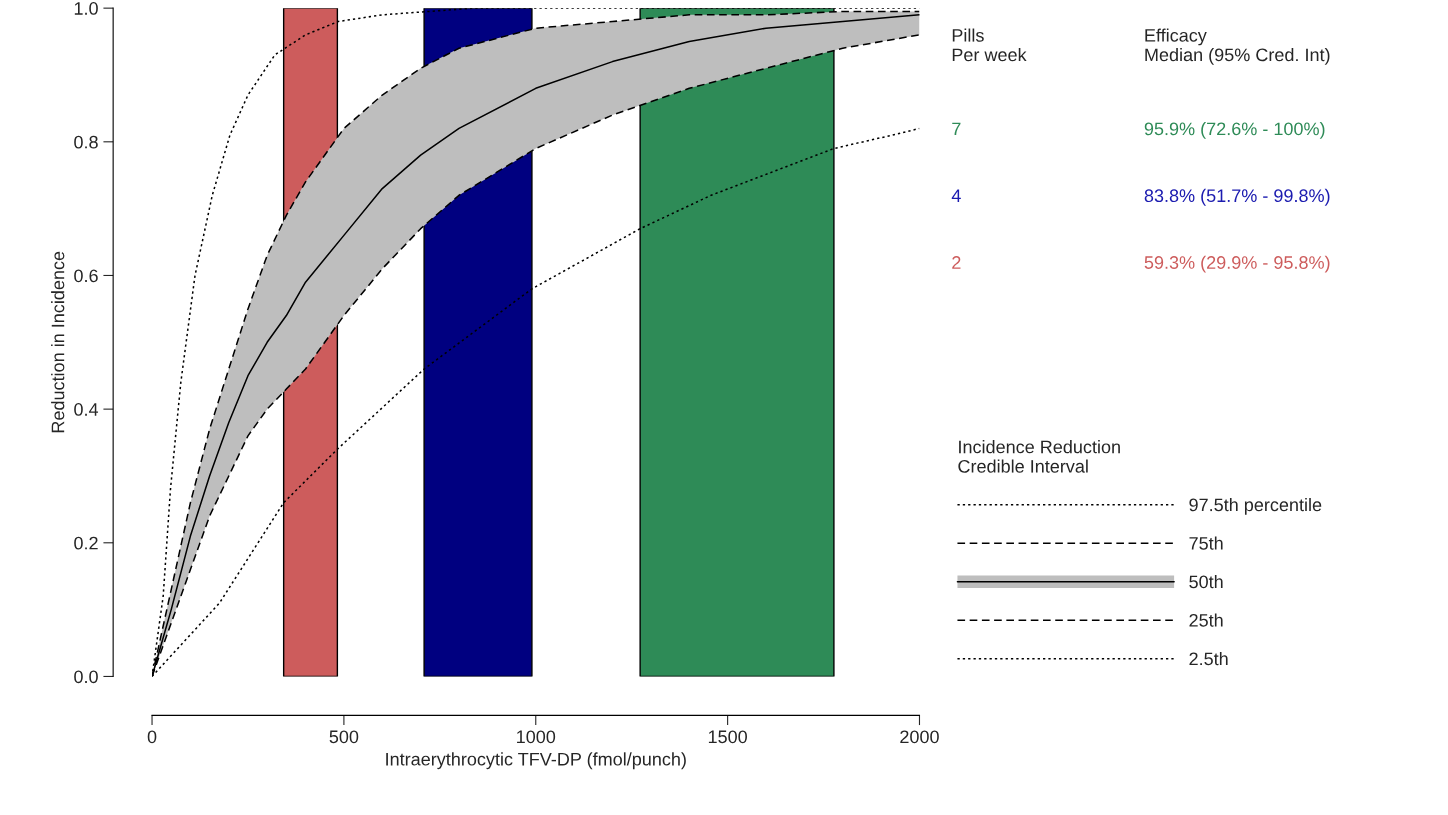  Describe the element at coordinates (86, 409) in the screenshot. I see `y-tick-label: 0.4` at that location.